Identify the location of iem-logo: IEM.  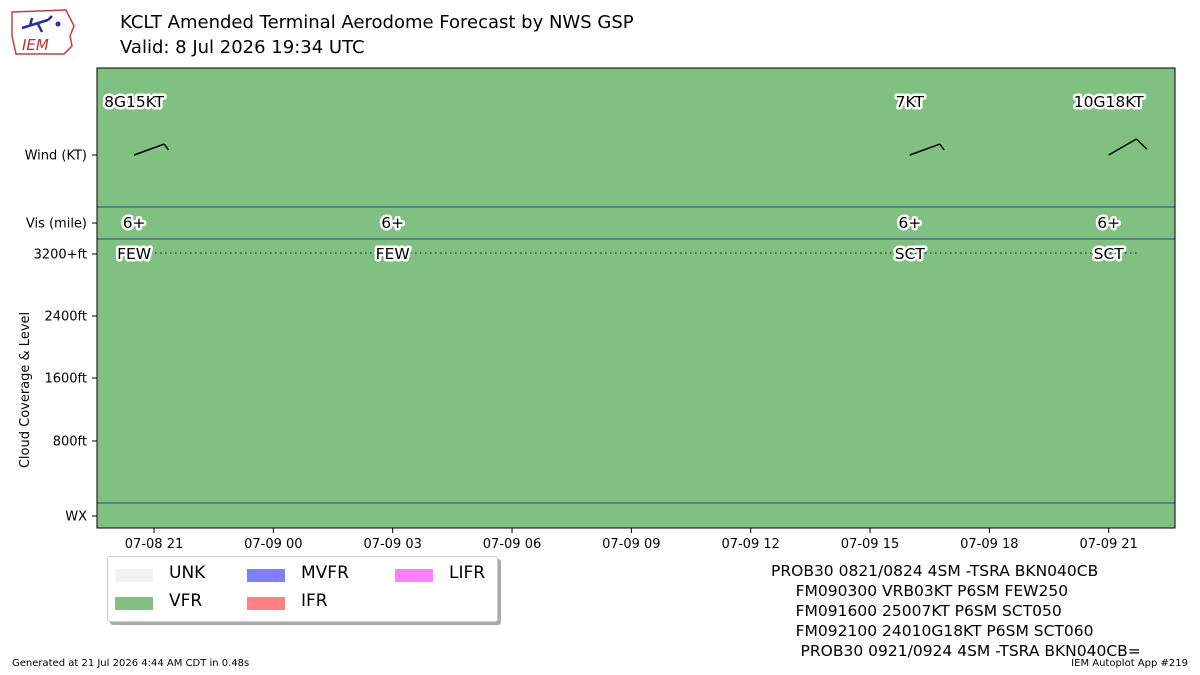
(43, 32).